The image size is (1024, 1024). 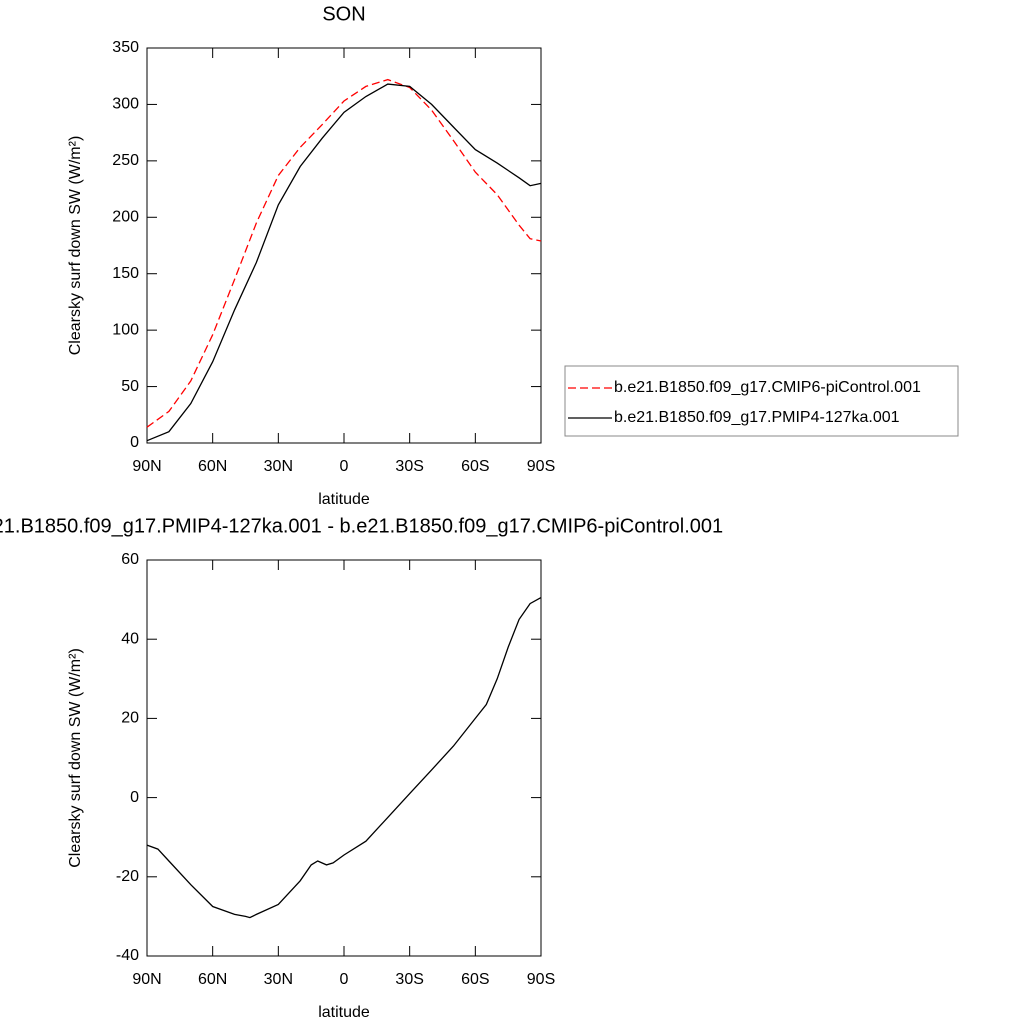 I want to click on y-tick-label: 200, so click(x=125, y=217).